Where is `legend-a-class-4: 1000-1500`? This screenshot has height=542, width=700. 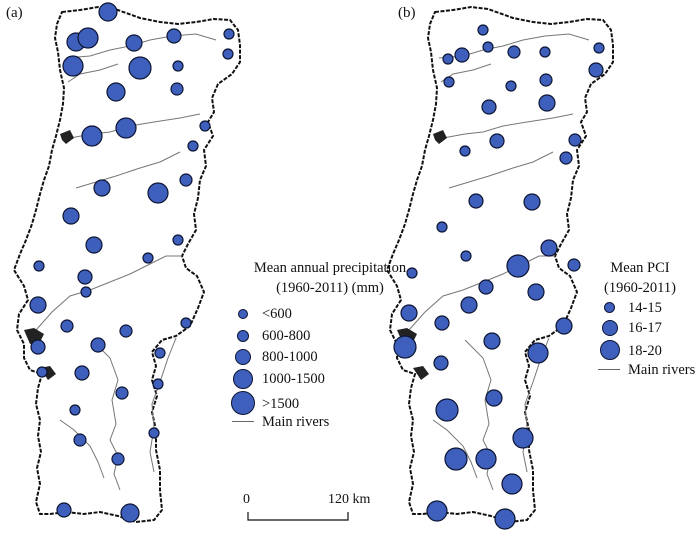 legend-a-class-4: 1000-1500 is located at coordinates (330, 379).